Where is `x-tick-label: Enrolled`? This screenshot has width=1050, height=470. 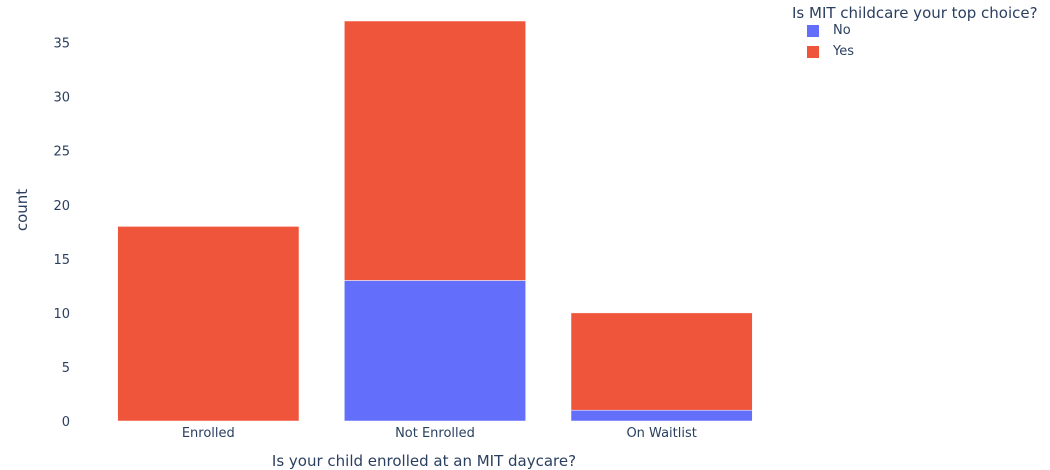
x-tick-label: Enrolled is located at coordinates (208, 433).